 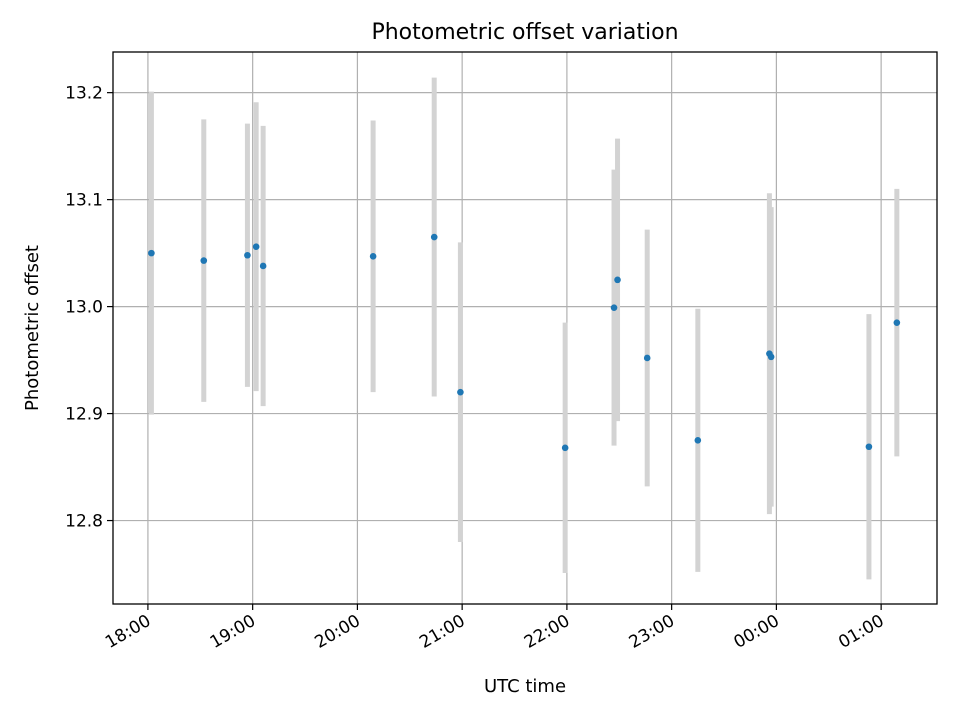 What do you see at coordinates (861, 632) in the screenshot?
I see `x-tick-label: 01:00` at bounding box center [861, 632].